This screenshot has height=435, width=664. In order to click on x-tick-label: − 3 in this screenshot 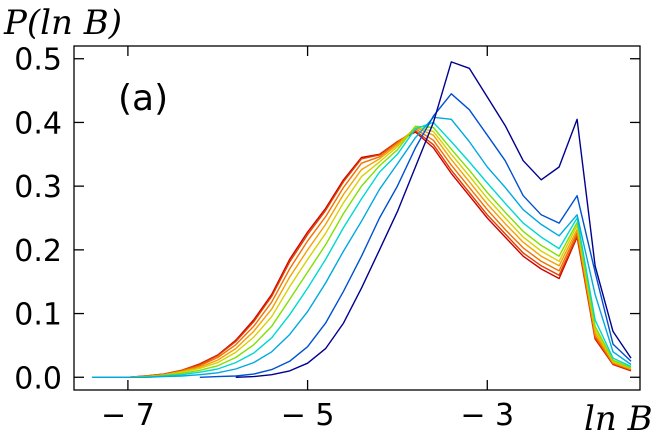, I will do `click(487, 415)`.